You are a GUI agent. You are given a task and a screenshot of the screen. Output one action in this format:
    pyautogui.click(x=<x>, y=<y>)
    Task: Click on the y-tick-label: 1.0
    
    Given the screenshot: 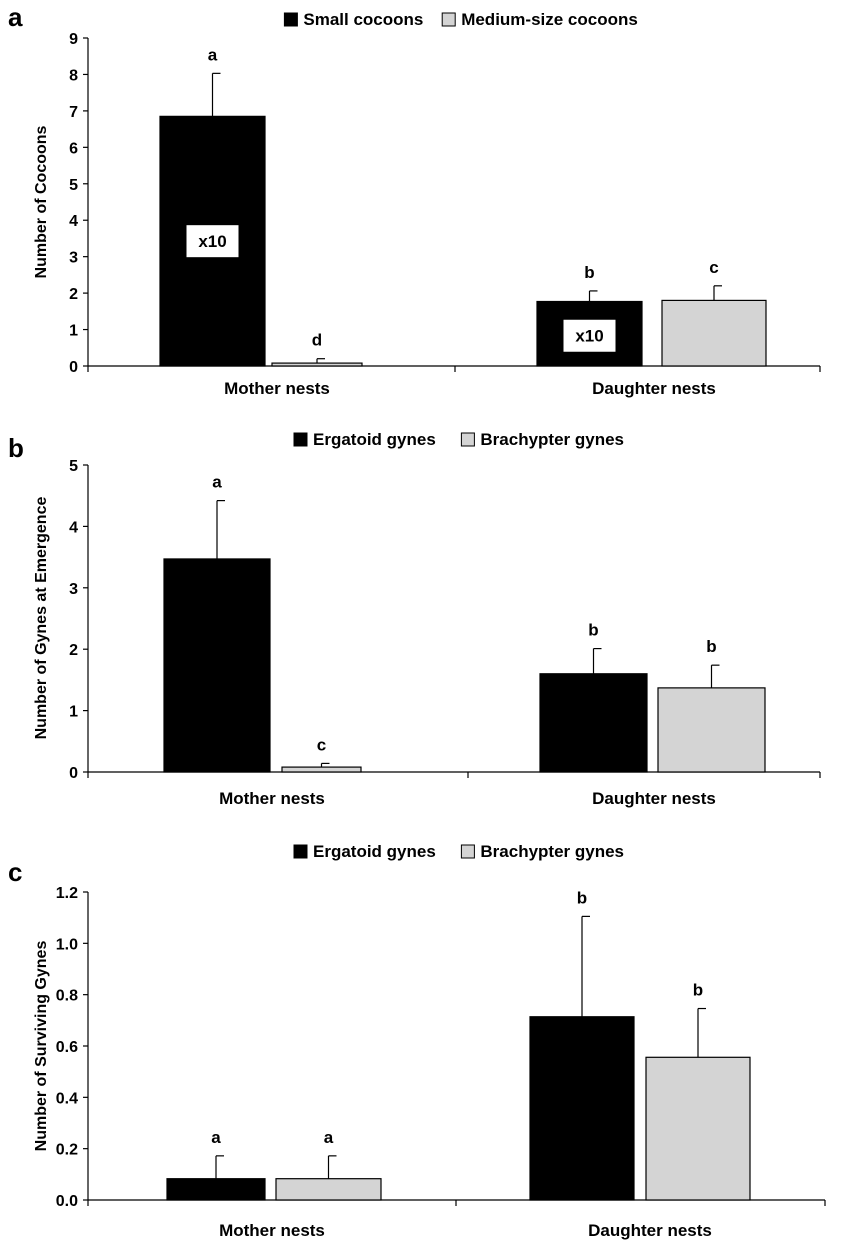 What is the action you would take?
    pyautogui.click(x=67, y=944)
    